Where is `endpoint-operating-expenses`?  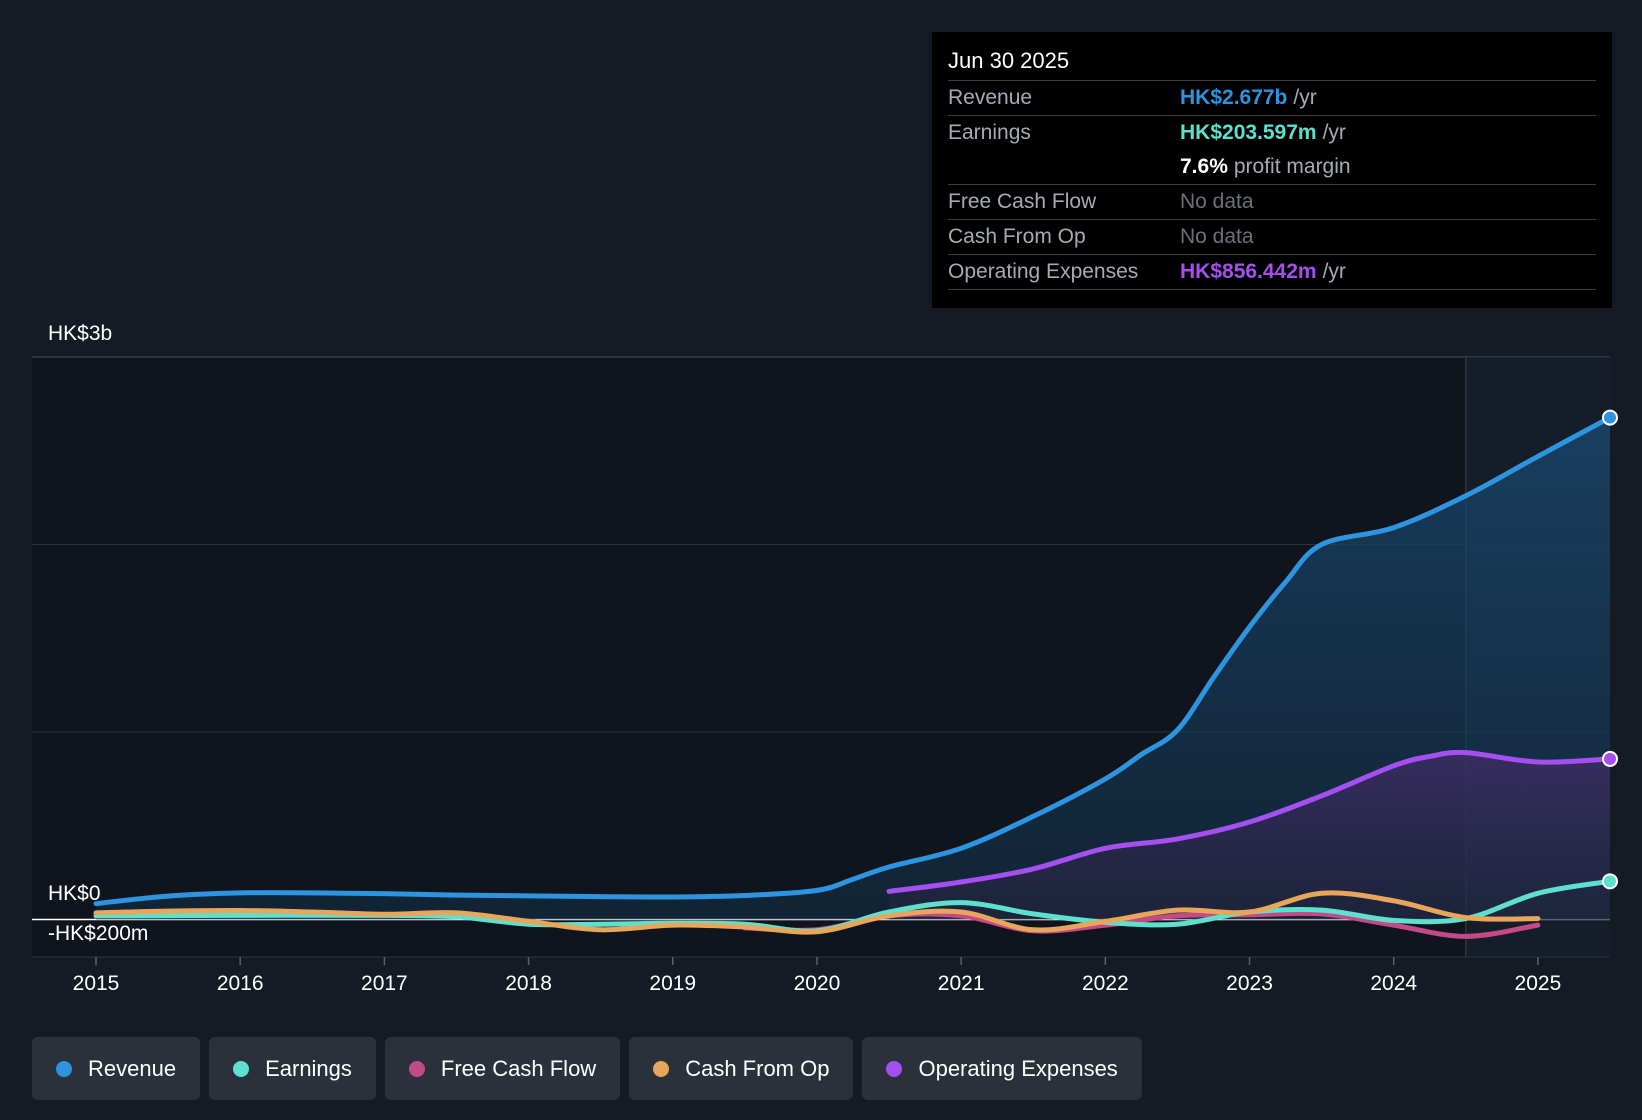 endpoint-operating-expenses is located at coordinates (1610, 758).